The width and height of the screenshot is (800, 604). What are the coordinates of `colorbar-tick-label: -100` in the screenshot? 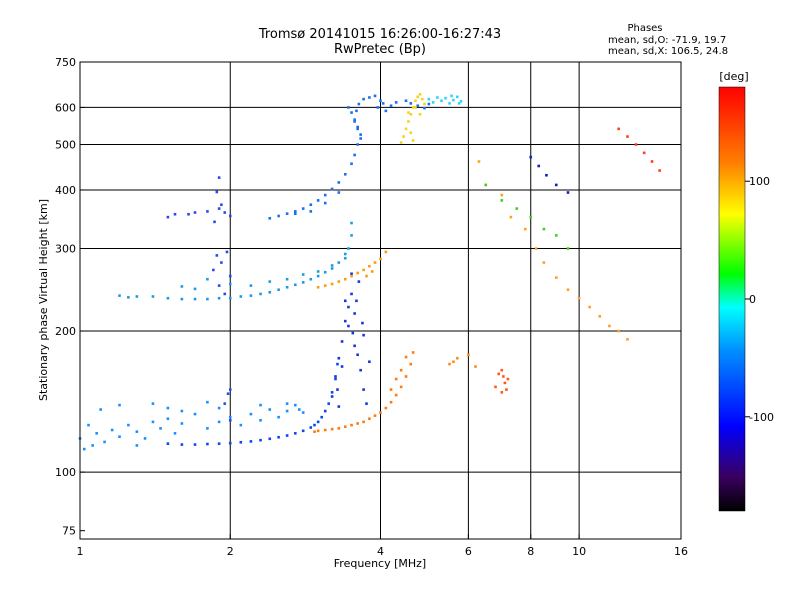 It's located at (761, 417).